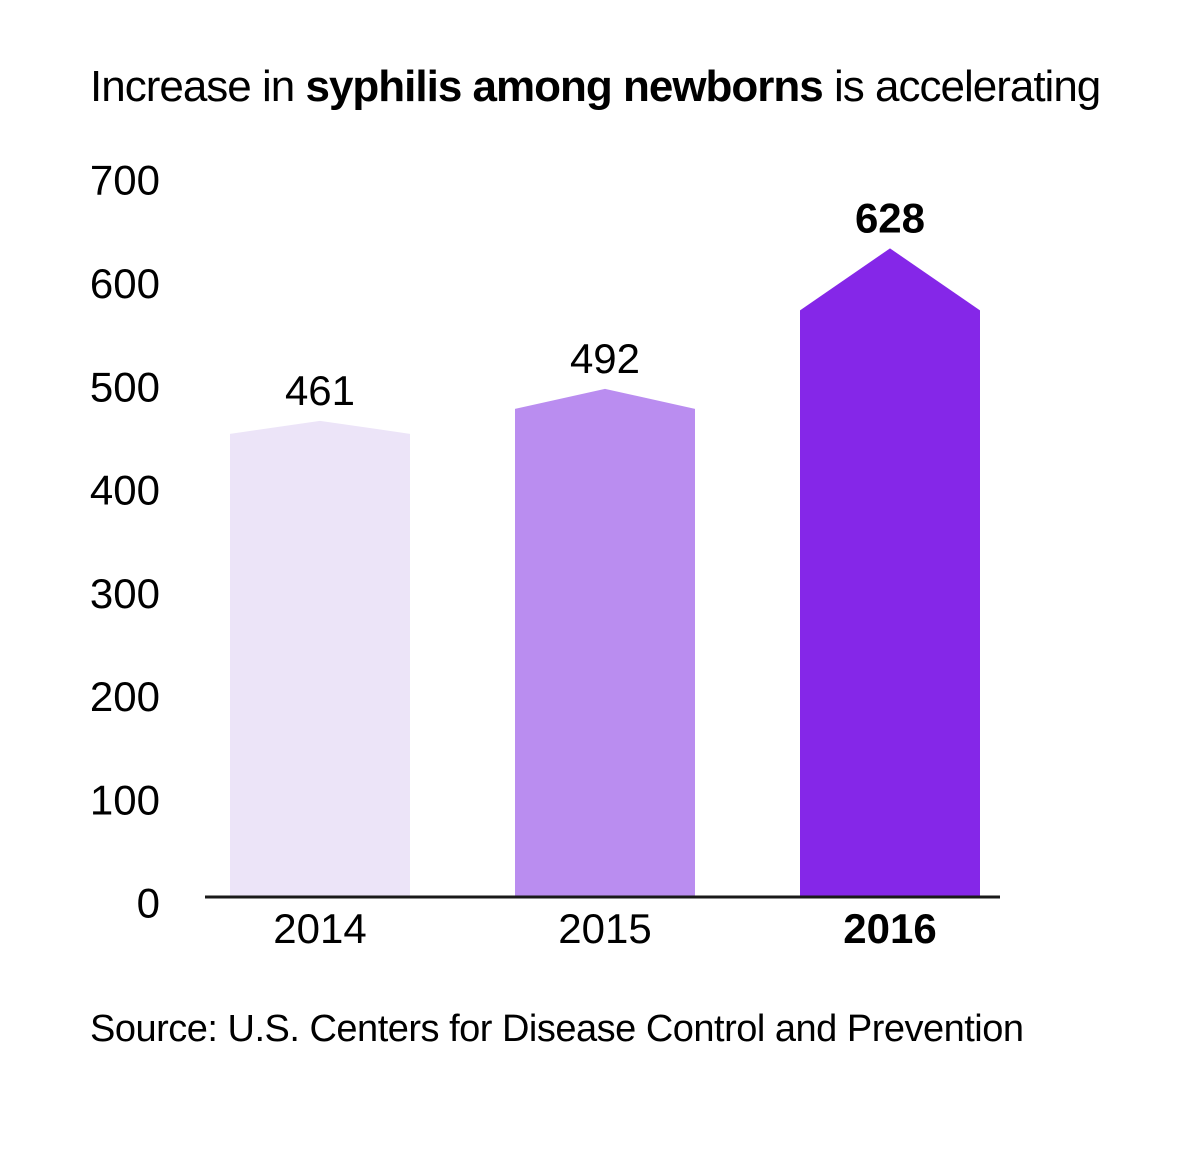  I want to click on bar-value-label-2014: 461, so click(320, 390).